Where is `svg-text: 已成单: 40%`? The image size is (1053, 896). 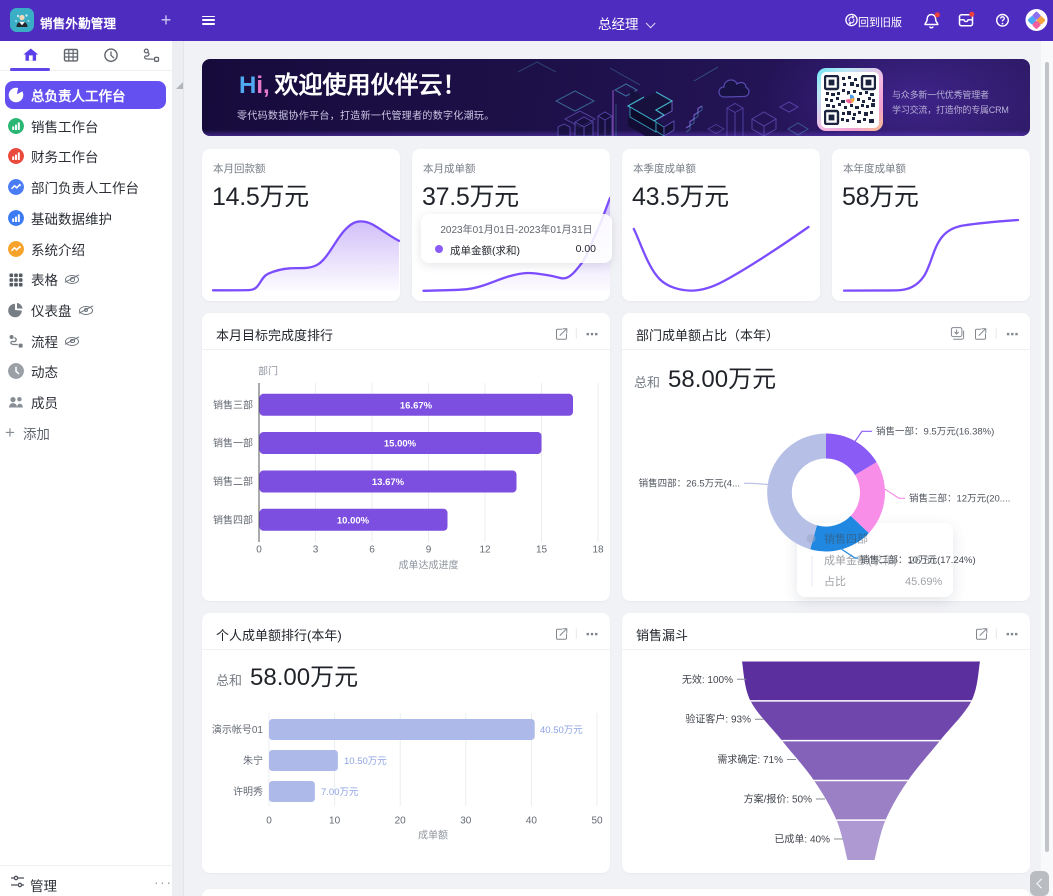 svg-text: 已成单: 40% is located at coordinates (802, 840).